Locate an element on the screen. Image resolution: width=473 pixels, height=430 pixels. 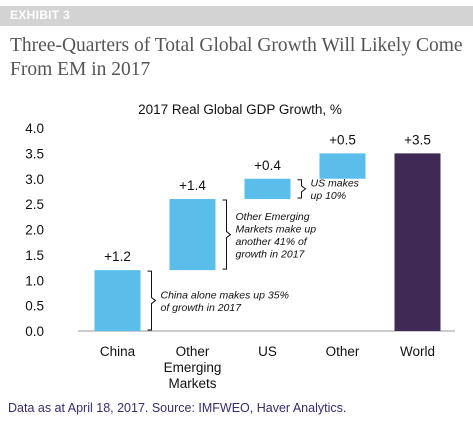
annotation-text: US makes is located at coordinates (335, 184).